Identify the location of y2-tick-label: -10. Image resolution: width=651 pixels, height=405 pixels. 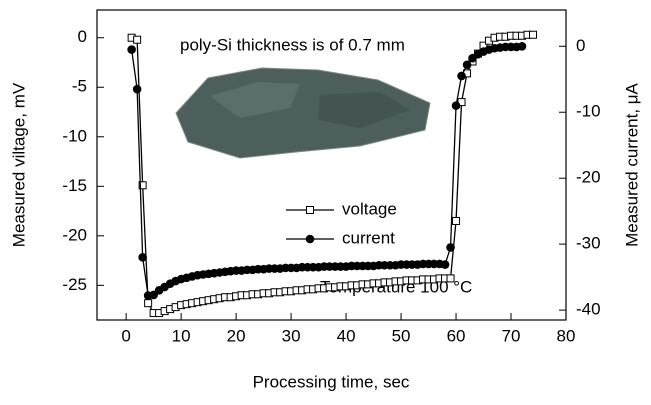
(588, 111).